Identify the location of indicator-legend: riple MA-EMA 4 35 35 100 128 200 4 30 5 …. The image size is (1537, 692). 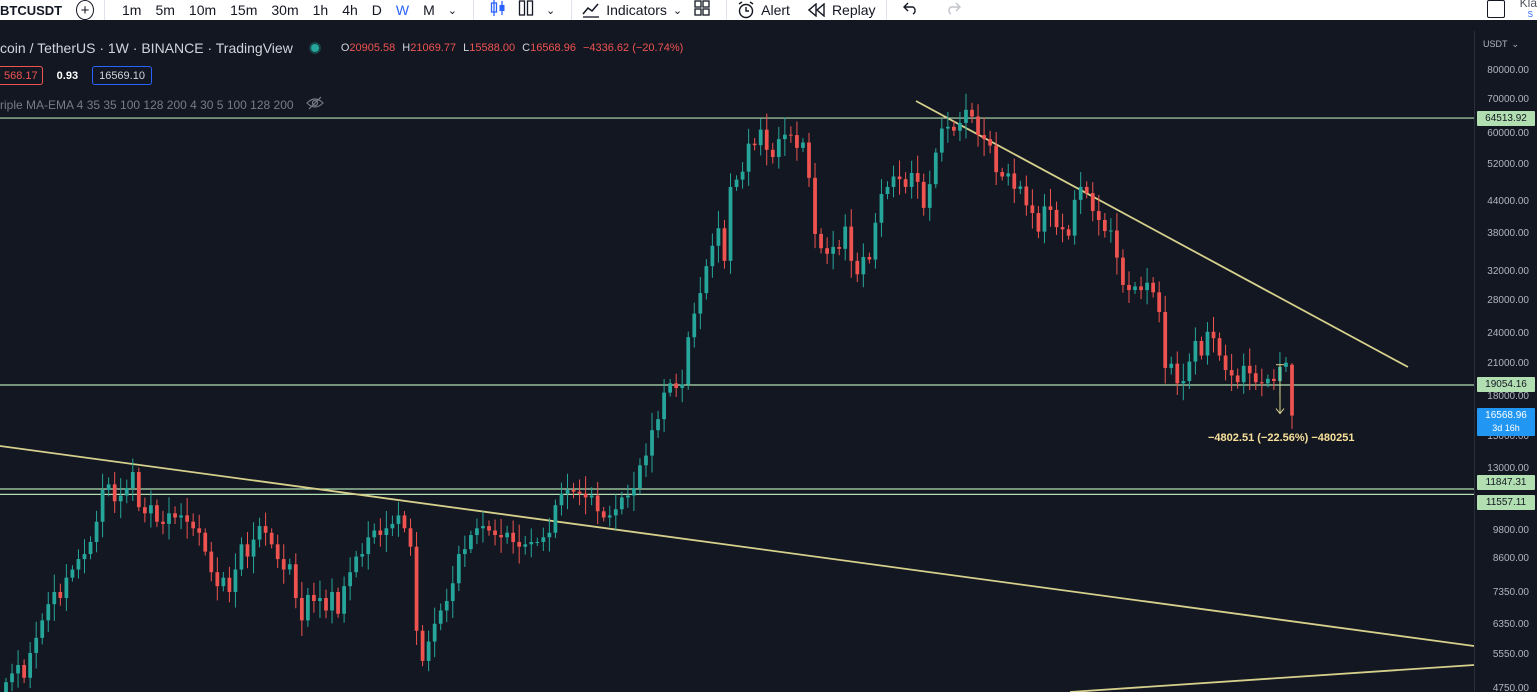
(162, 104).